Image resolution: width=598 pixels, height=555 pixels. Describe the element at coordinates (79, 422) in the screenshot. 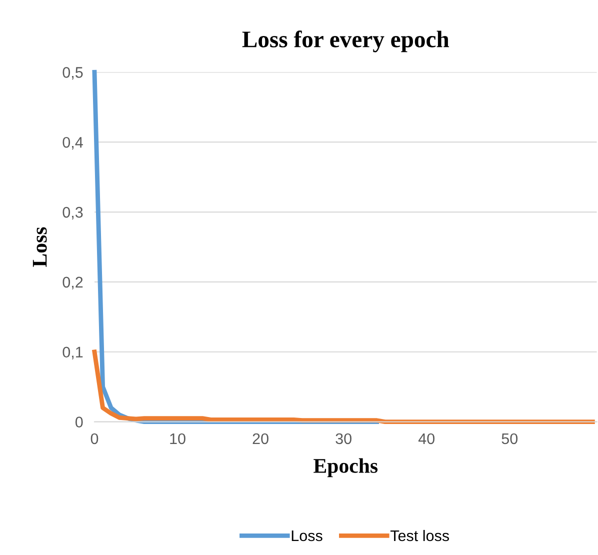

I see `y-tick-label: 0` at that location.